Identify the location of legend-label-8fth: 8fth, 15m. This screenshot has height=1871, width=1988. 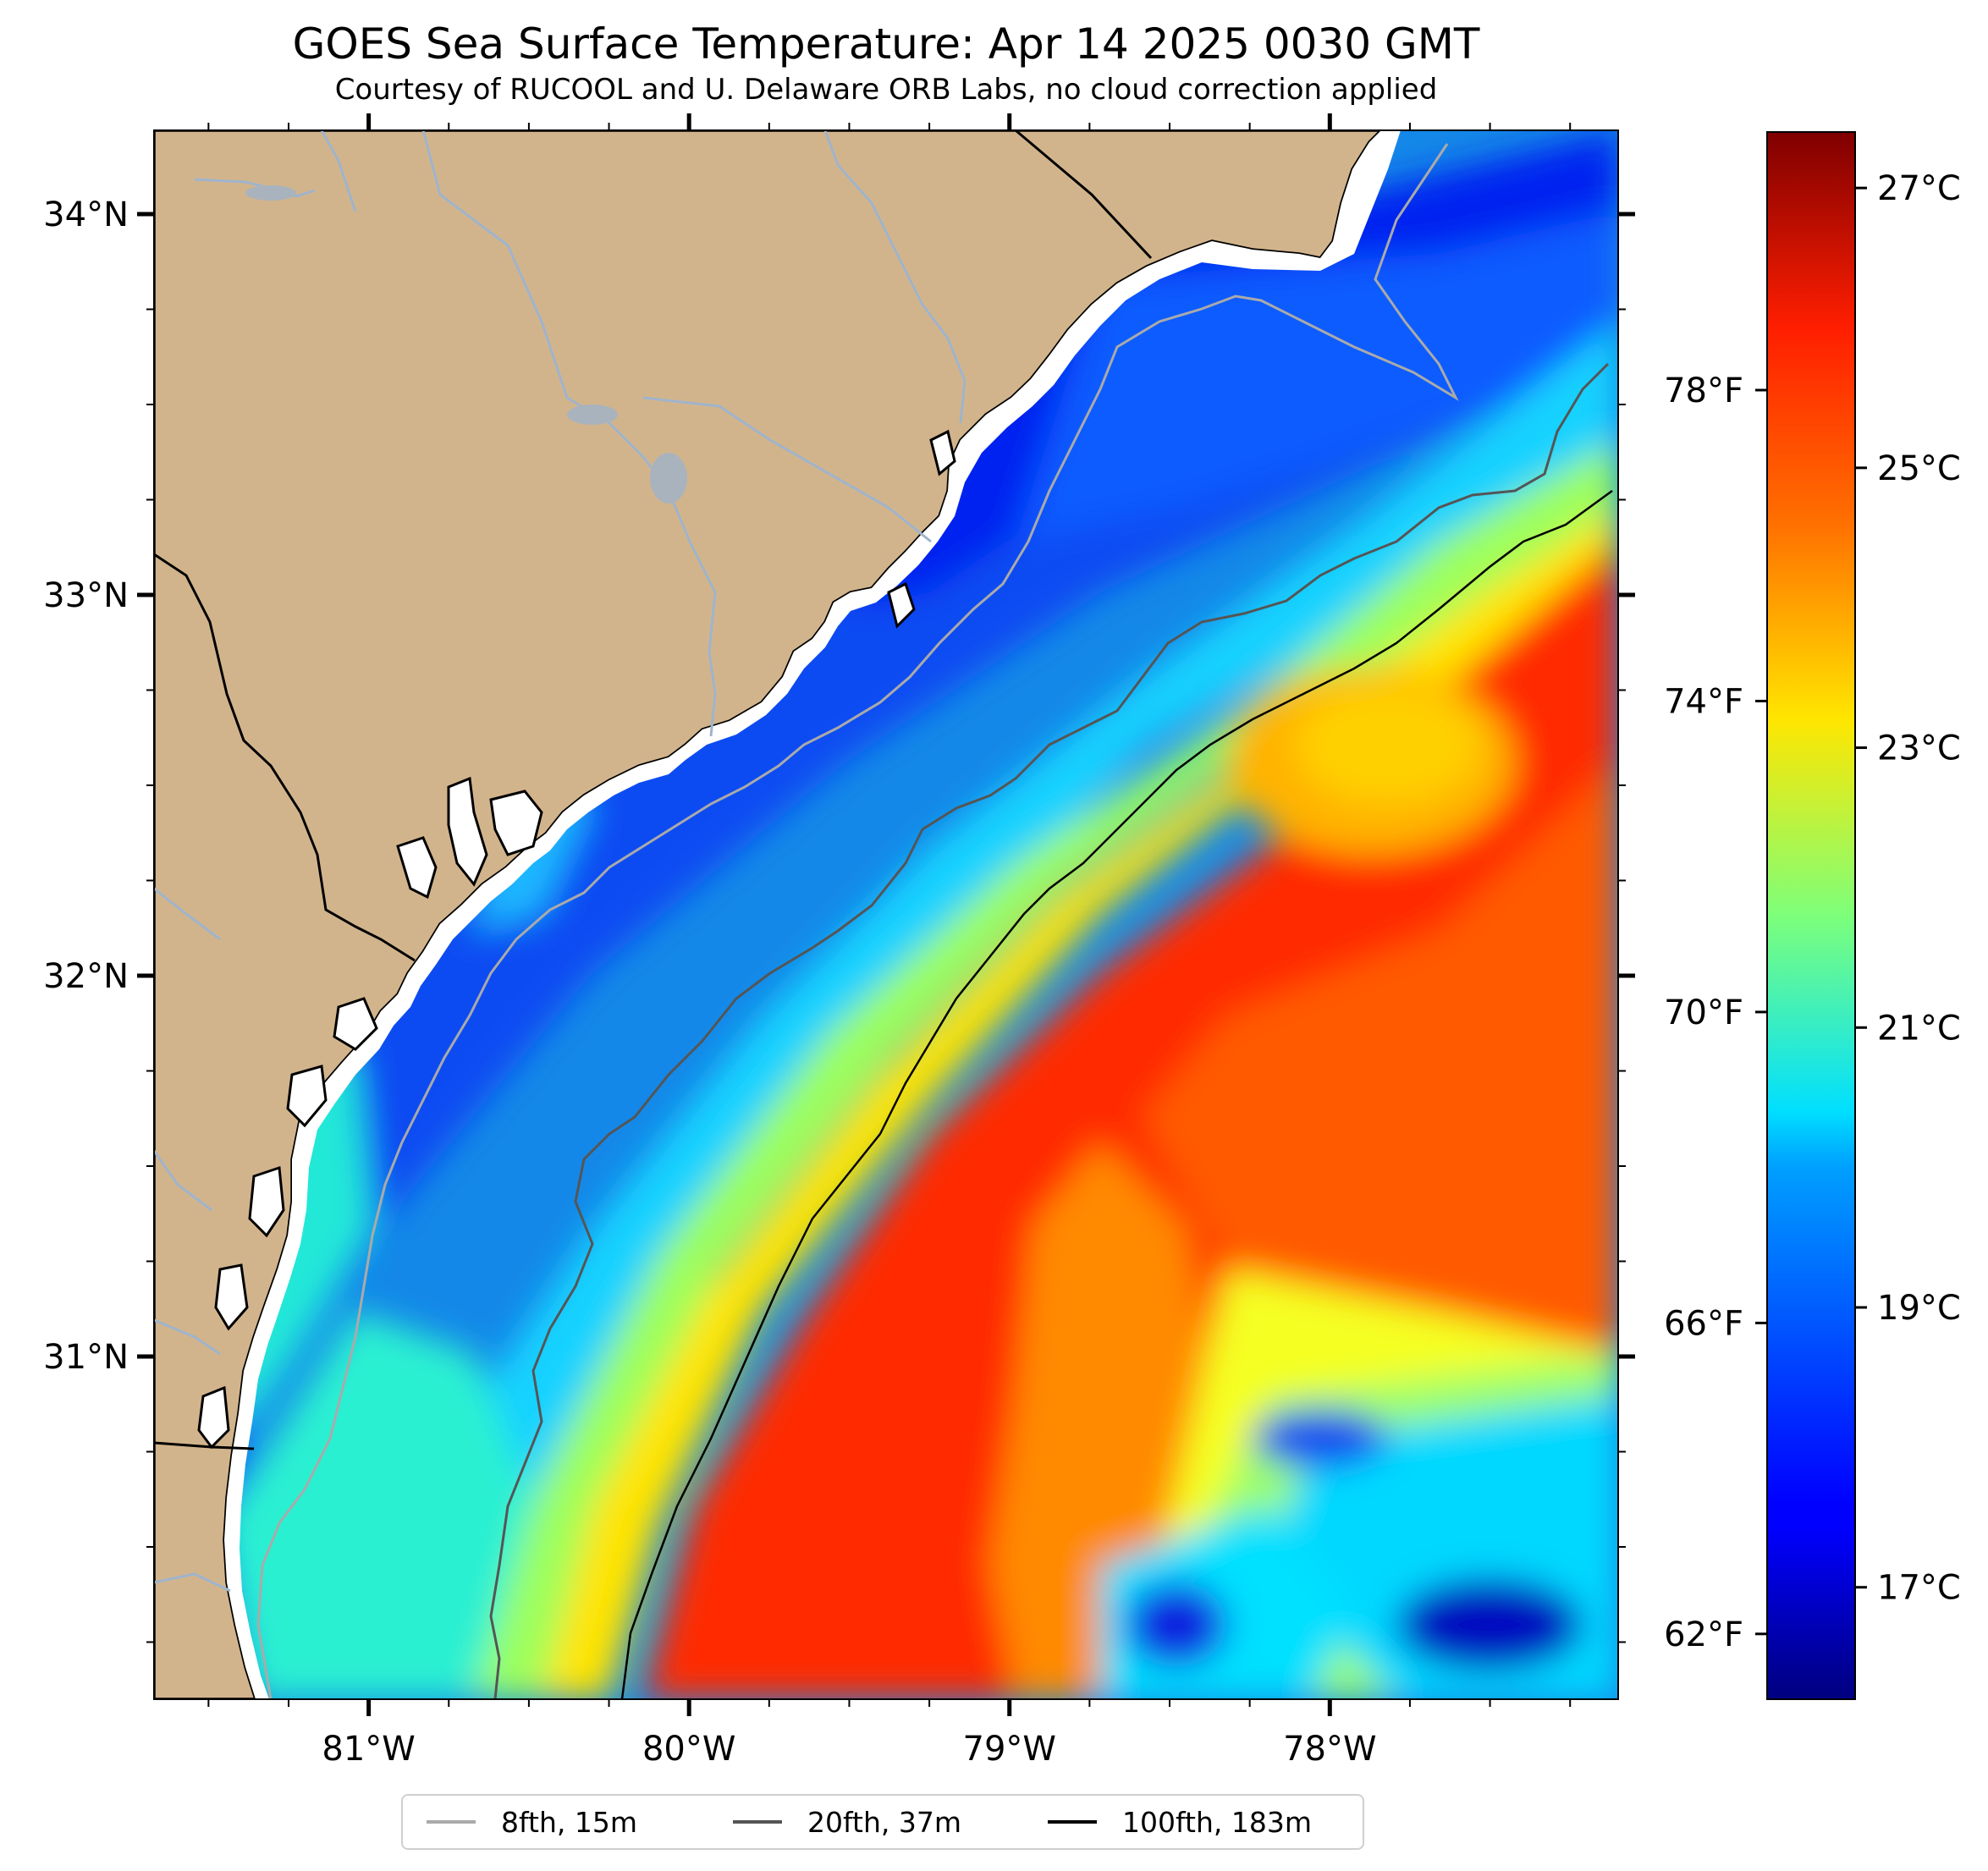
(569, 1822).